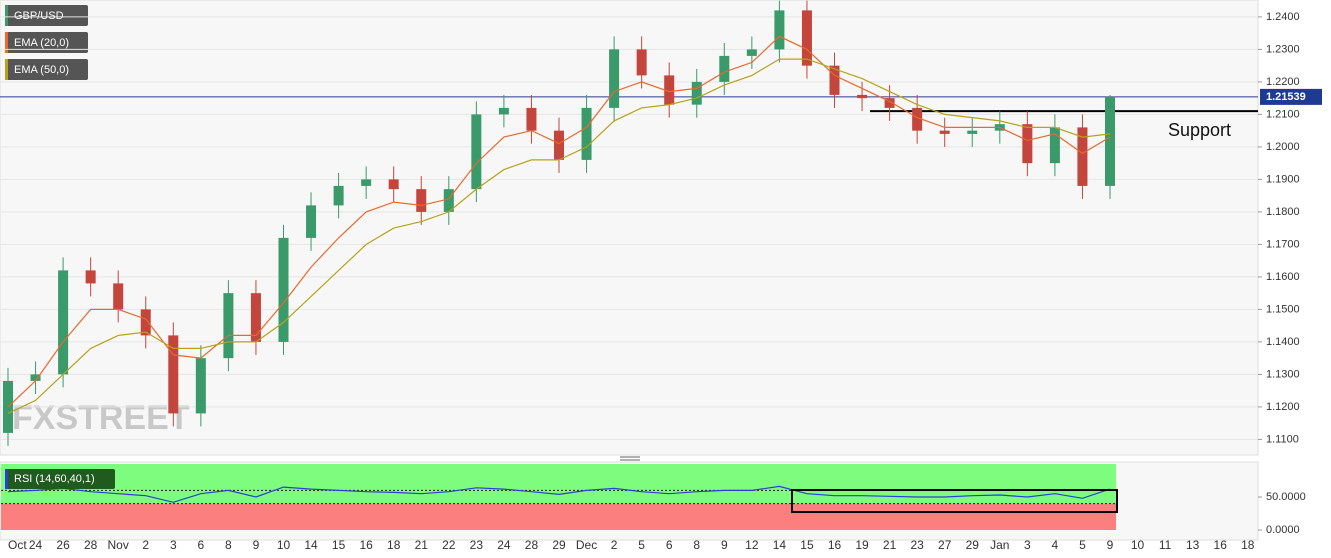  Describe the element at coordinates (173, 545) in the screenshot. I see `x-tick-label: 3` at that location.